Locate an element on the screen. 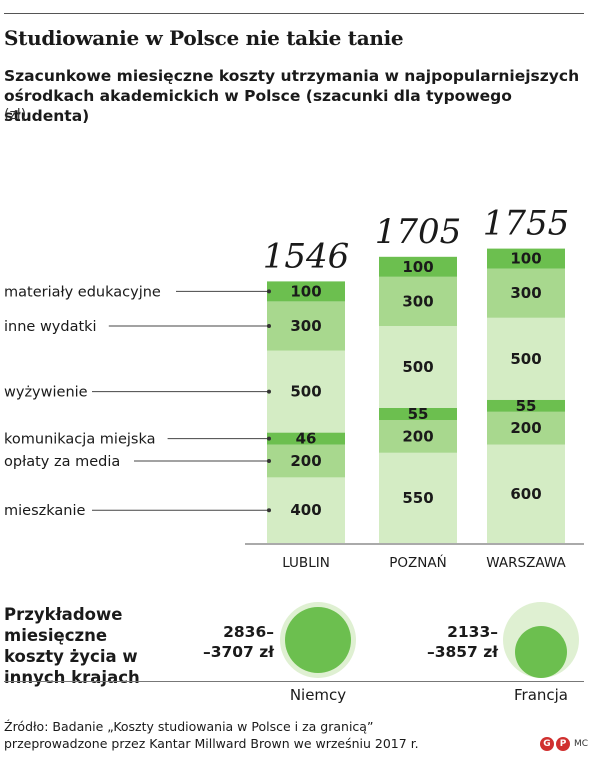 This screenshot has height=760, width=599. country-label-france: Francja is located at coordinates (540, 695).